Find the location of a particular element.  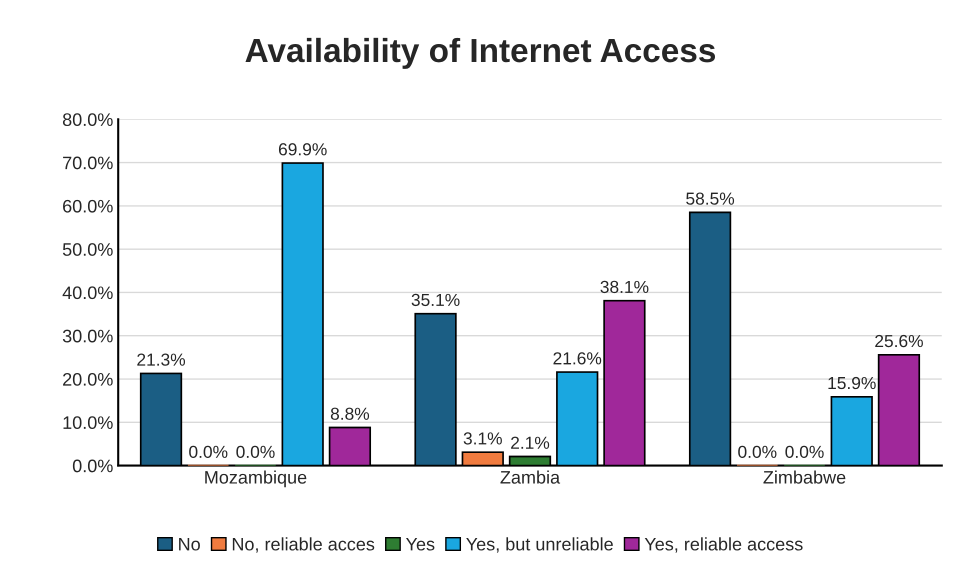

legend-label: Yes, reliable access is located at coordinates (723, 545).